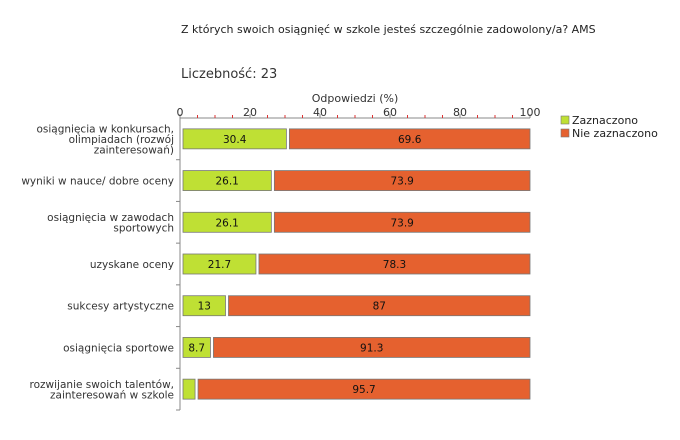  I want to click on category-label: zainteresowań), so click(134, 150).